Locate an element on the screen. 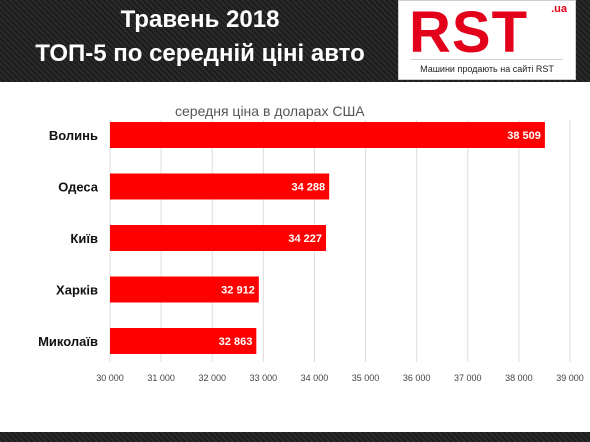  x-tick-label: 32 000 is located at coordinates (212, 378).